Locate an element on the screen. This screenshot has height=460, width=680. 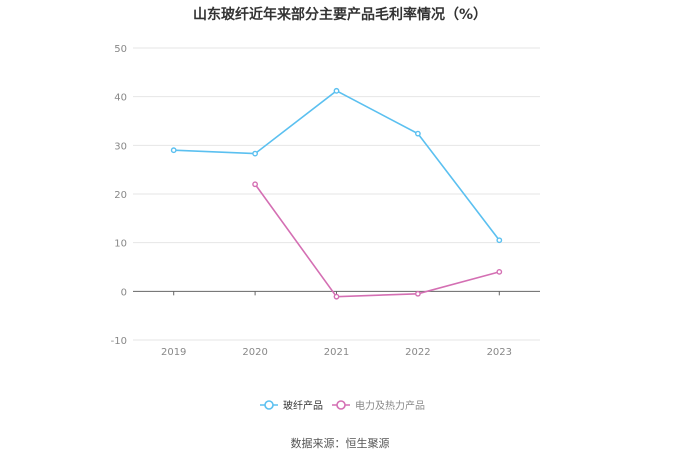
y-tick-label: 20 is located at coordinates (120, 195).